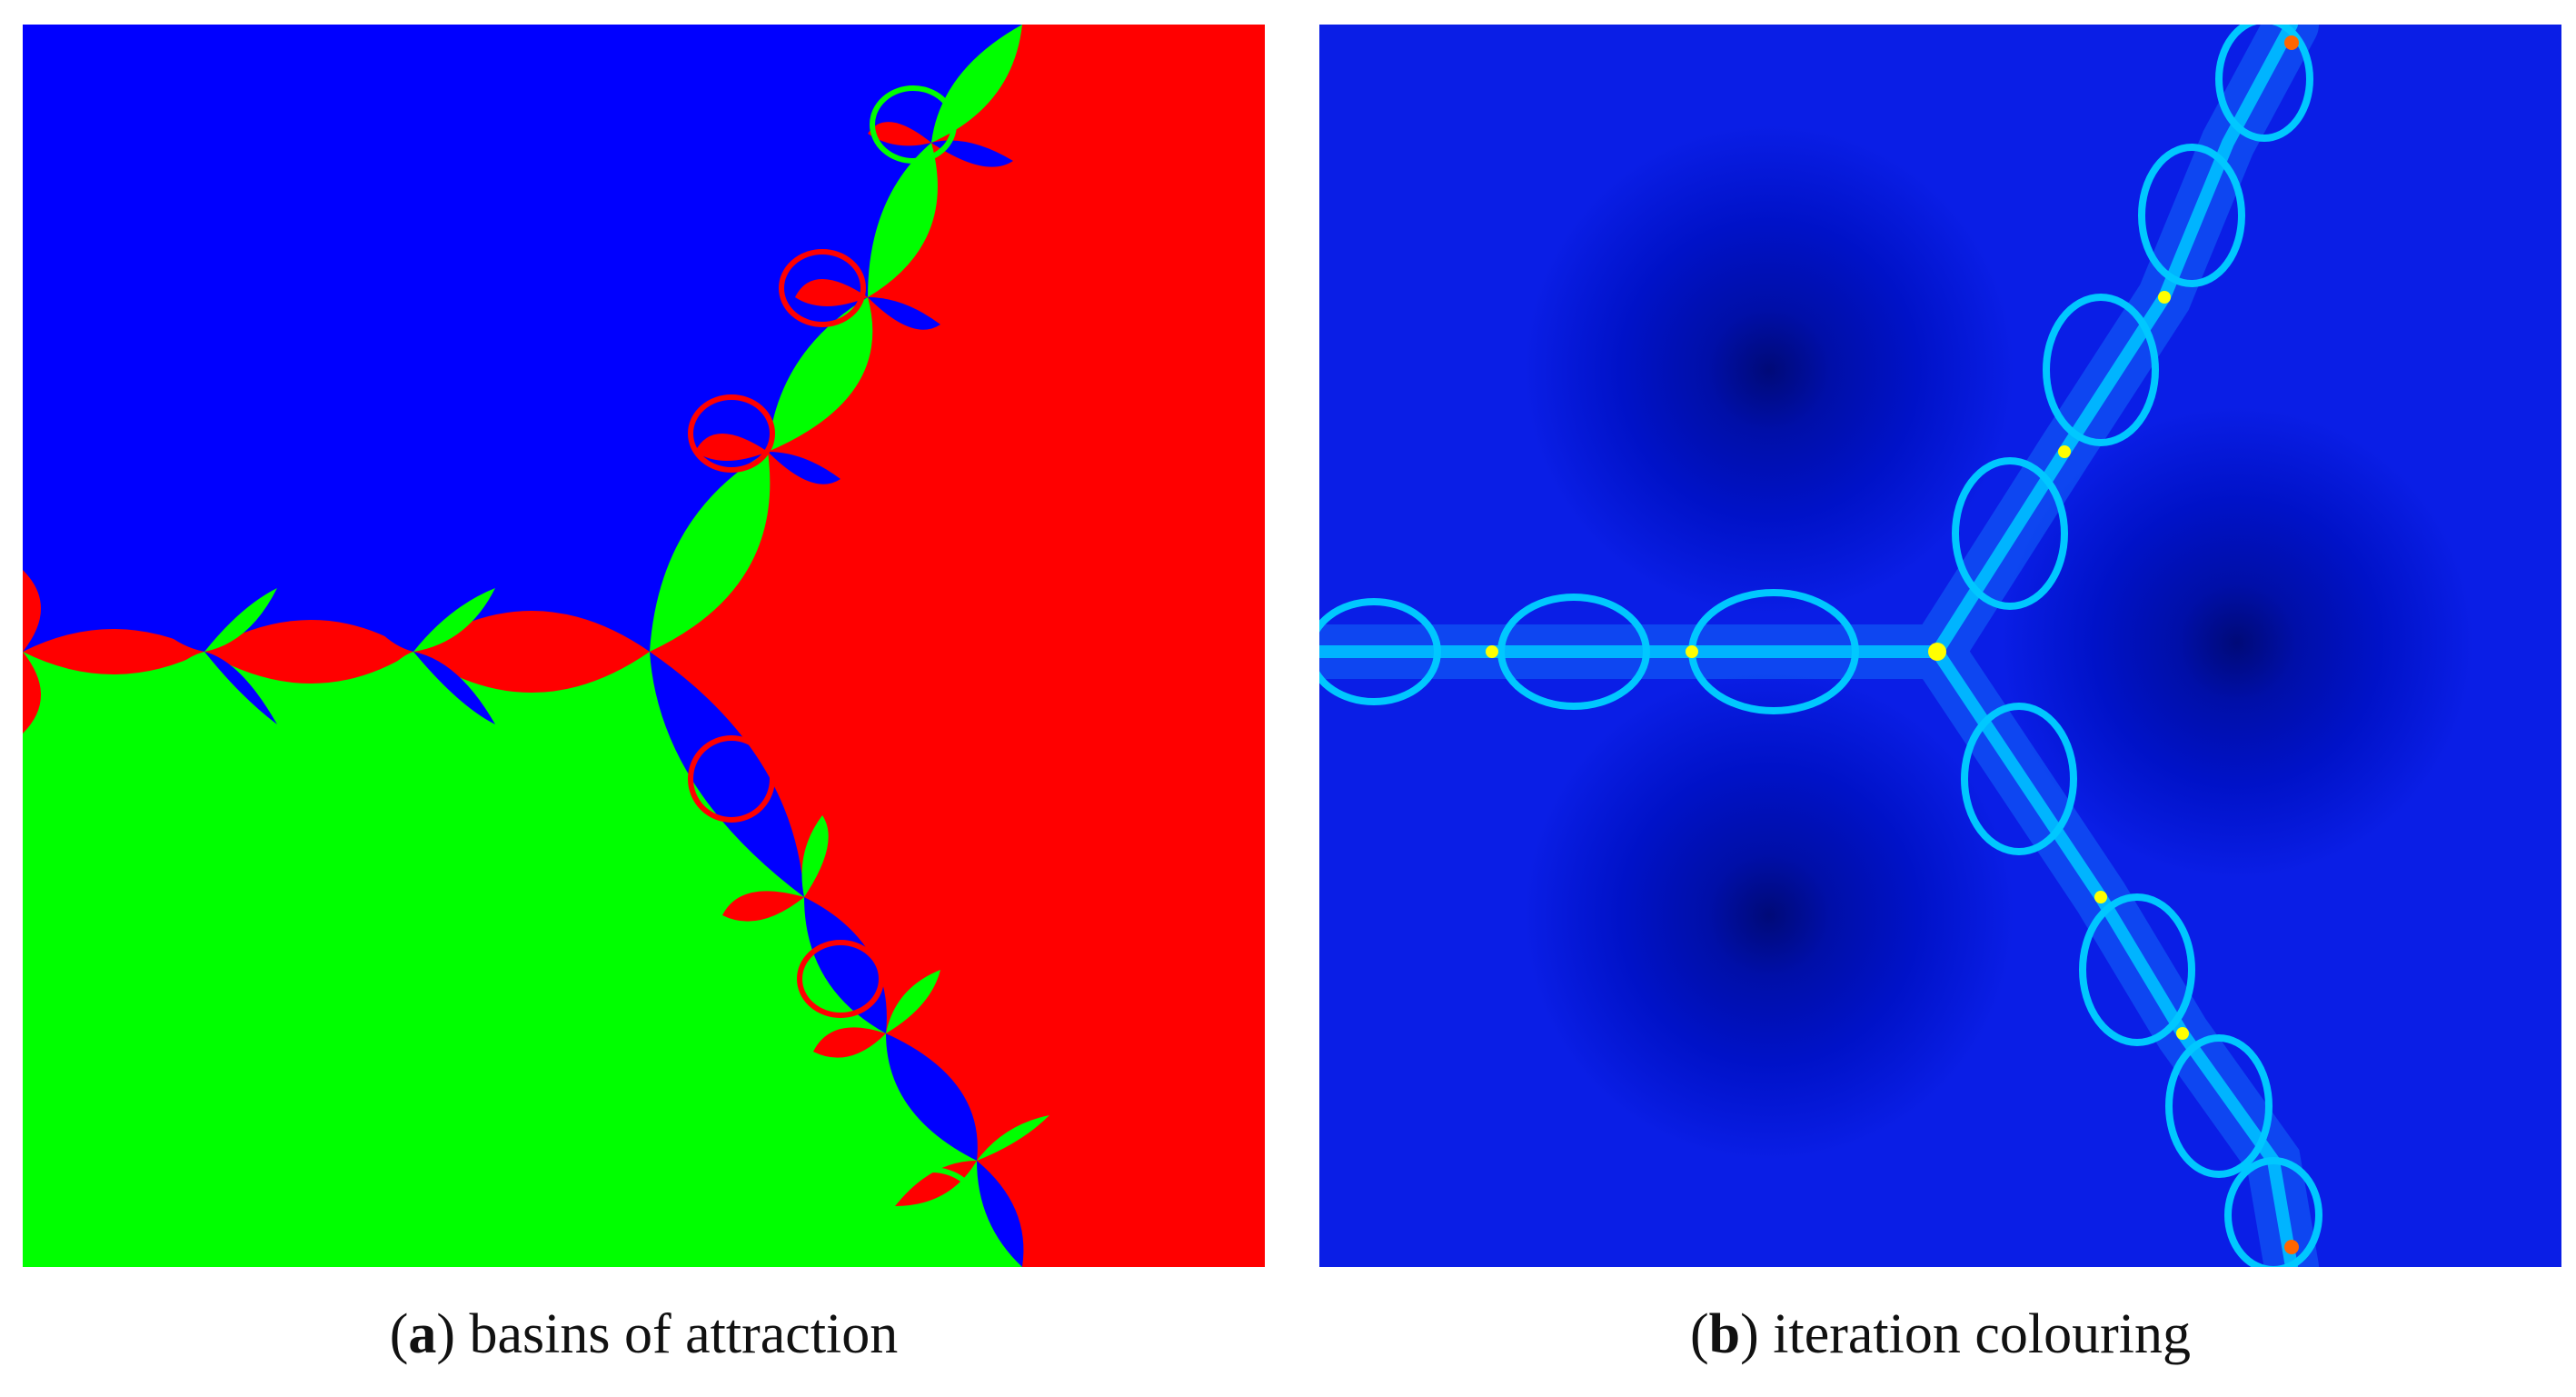 This screenshot has height=1397, width=2576. Describe the element at coordinates (1982, 1334) in the screenshot. I see `caption-b-text: iteration colouring` at that location.